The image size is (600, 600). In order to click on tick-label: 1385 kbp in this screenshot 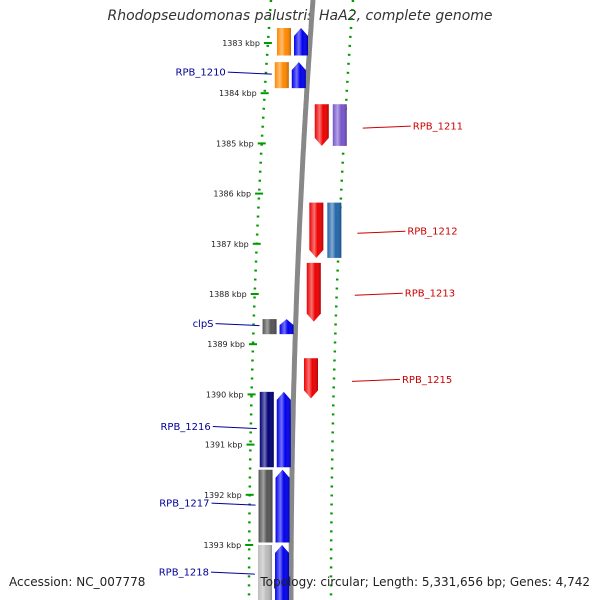, I will do `click(235, 143)`.